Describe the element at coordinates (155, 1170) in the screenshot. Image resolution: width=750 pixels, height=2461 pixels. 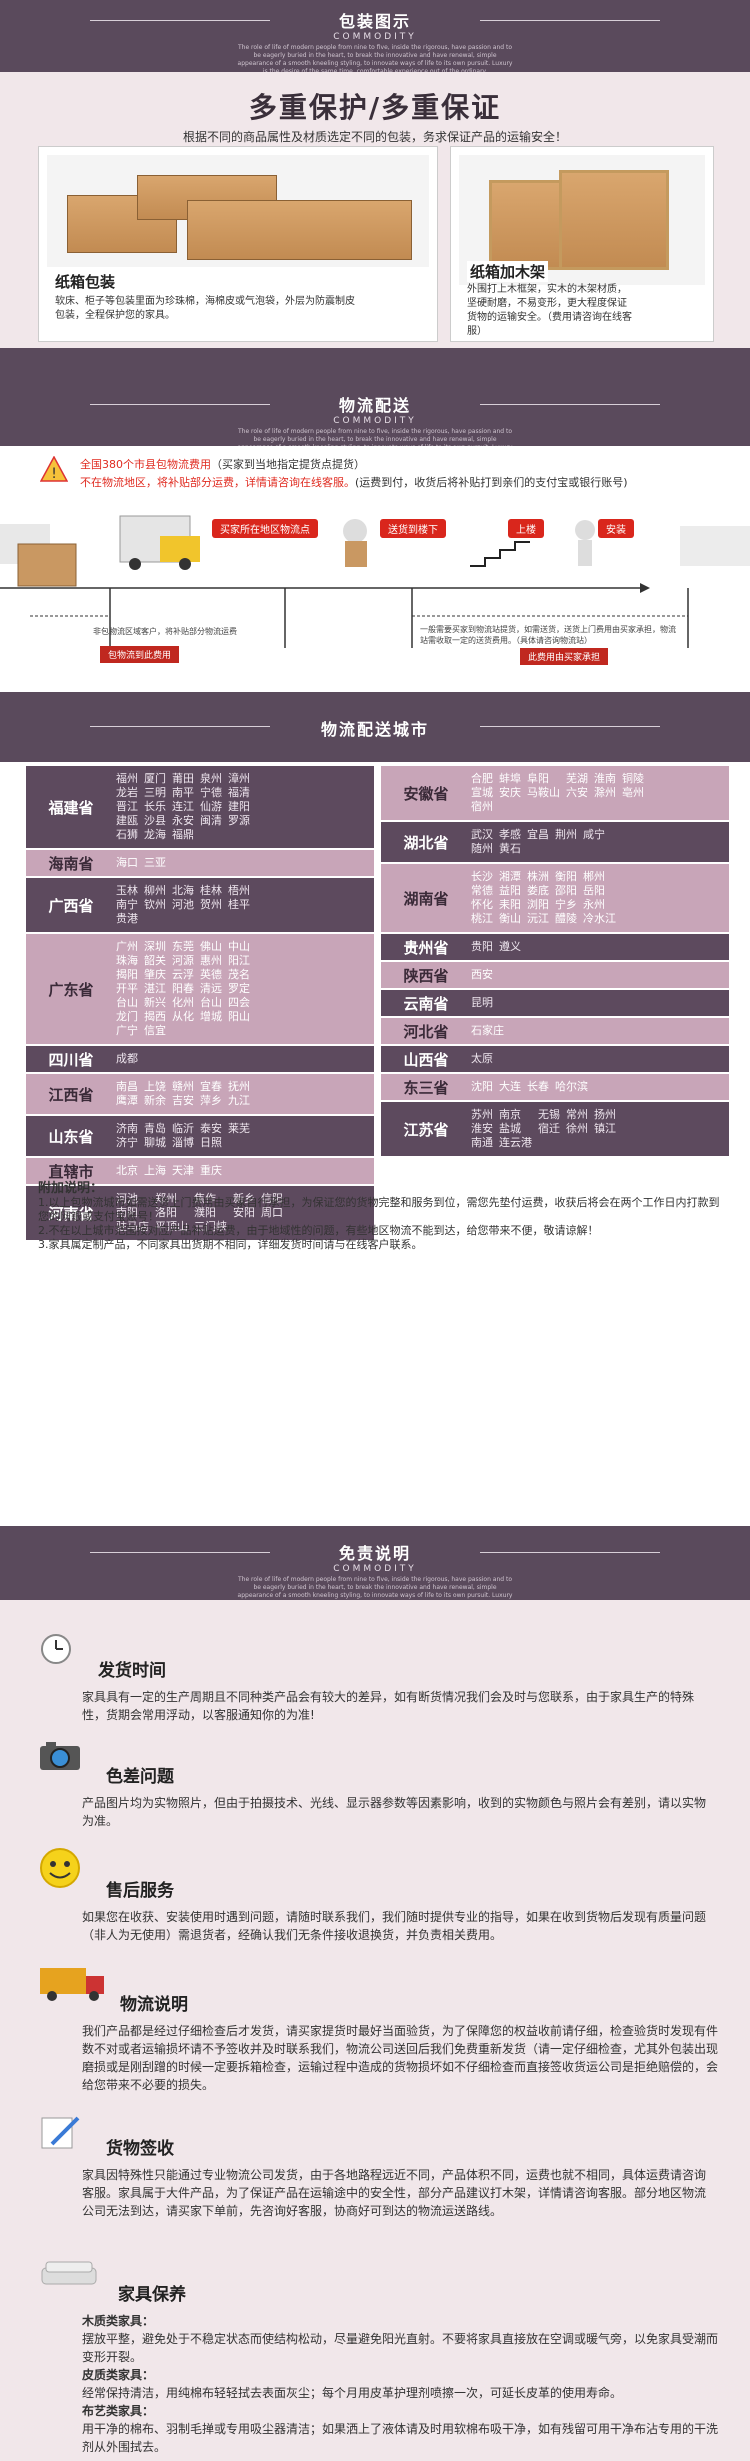
I see `city-name: 上海` at that location.